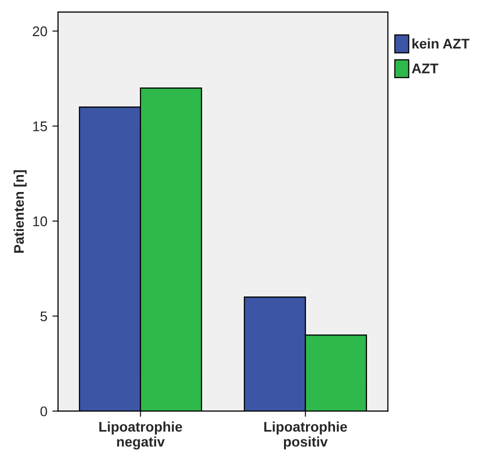 The image size is (496, 464). What do you see at coordinates (44, 317) in the screenshot?
I see `y-tick-label: 5` at bounding box center [44, 317].